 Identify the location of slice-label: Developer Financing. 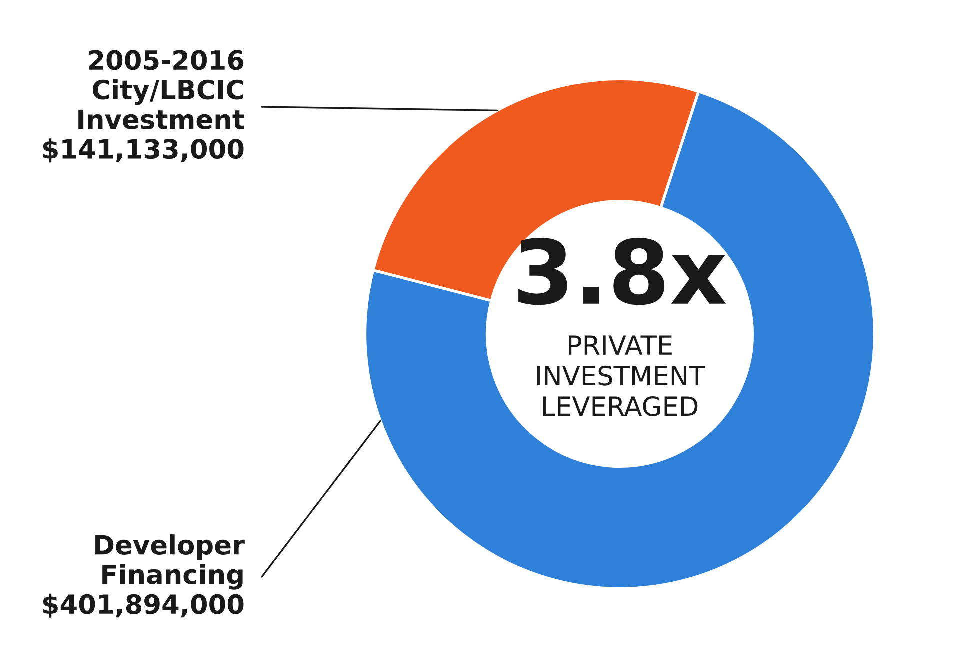
(170, 562).